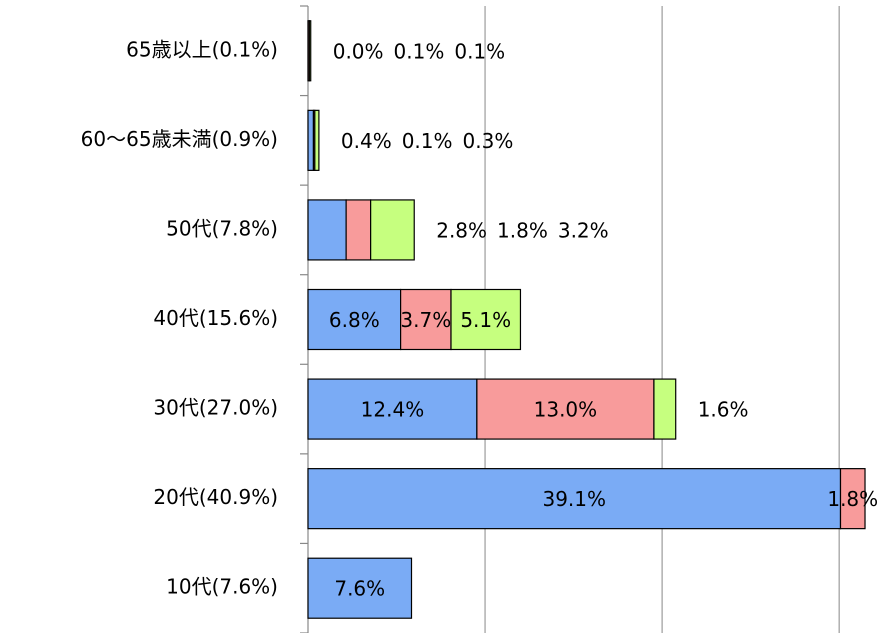 The width and height of the screenshot is (895, 633). I want to click on y-tick-label: 20代(40.9%), so click(215, 497).